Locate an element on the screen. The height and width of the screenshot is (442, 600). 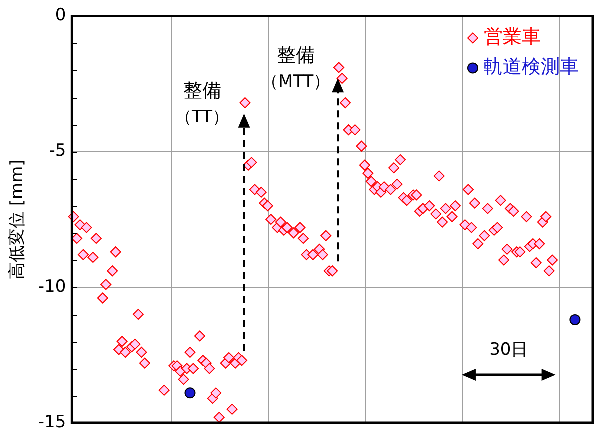
legend-label: 軌道検測車 is located at coordinates (531, 67).